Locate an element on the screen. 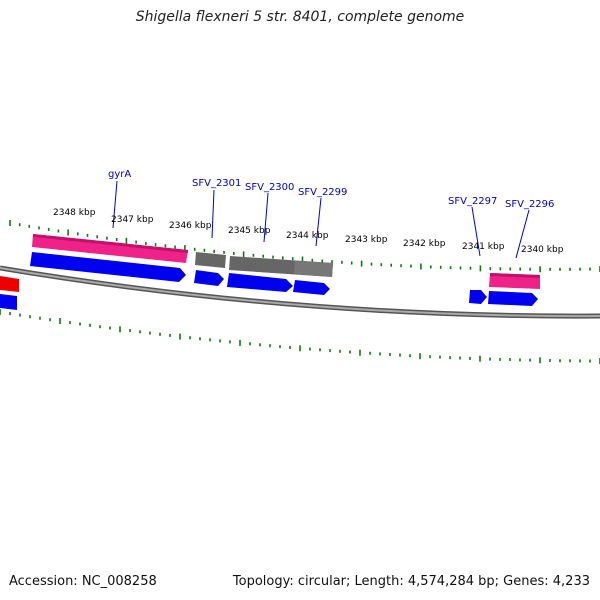  scale-label-2340: 2340 kbp is located at coordinates (542, 250).